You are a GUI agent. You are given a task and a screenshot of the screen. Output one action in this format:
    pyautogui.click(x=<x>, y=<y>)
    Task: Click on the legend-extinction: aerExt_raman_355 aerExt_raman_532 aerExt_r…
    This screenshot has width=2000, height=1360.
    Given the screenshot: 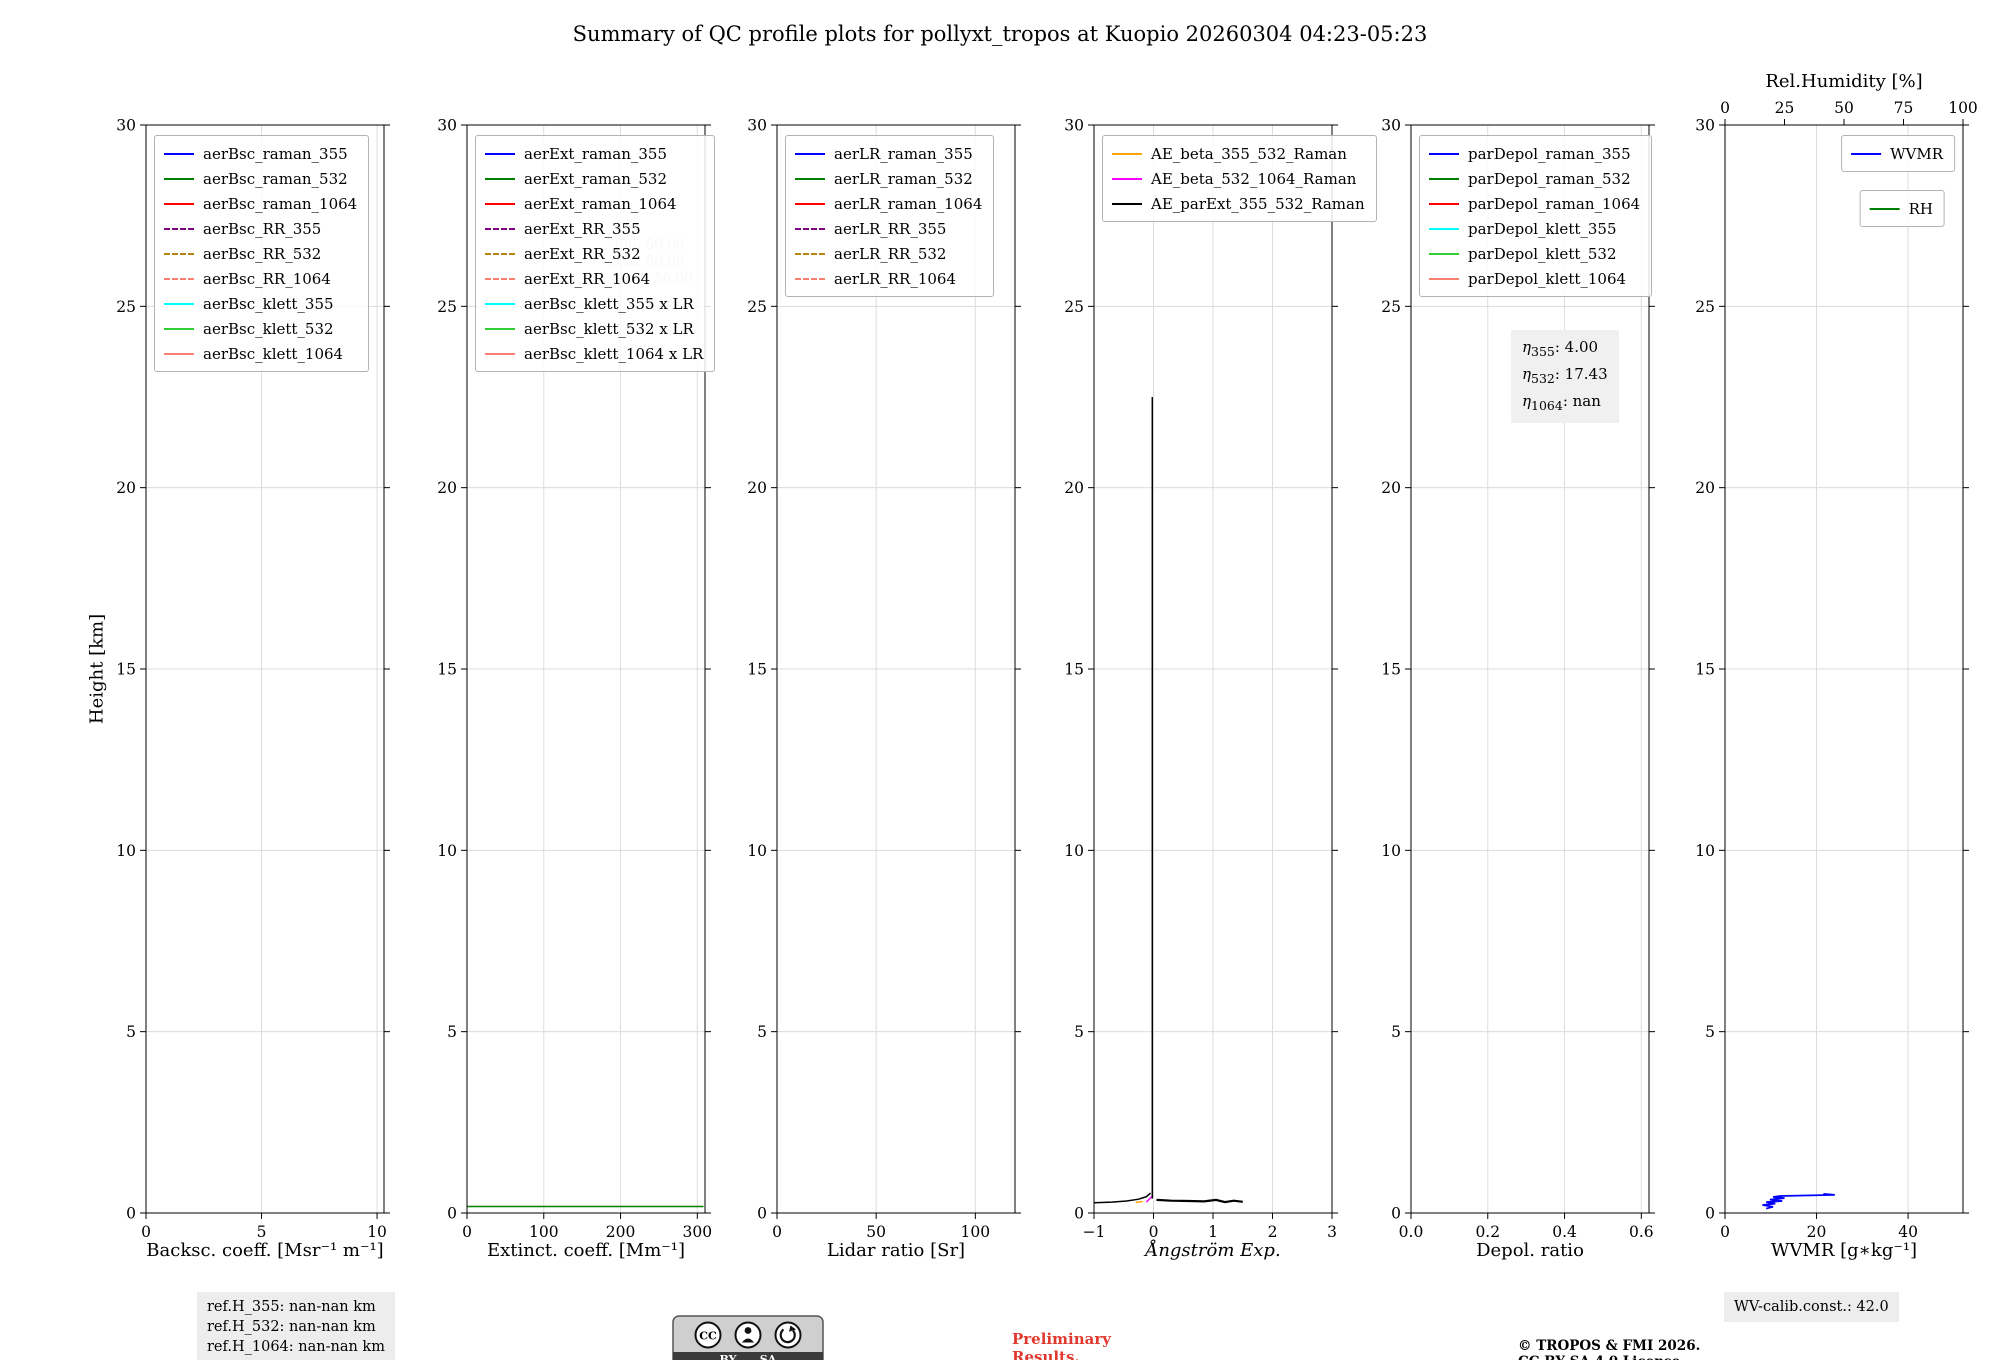 What is the action you would take?
    pyautogui.click(x=595, y=253)
    